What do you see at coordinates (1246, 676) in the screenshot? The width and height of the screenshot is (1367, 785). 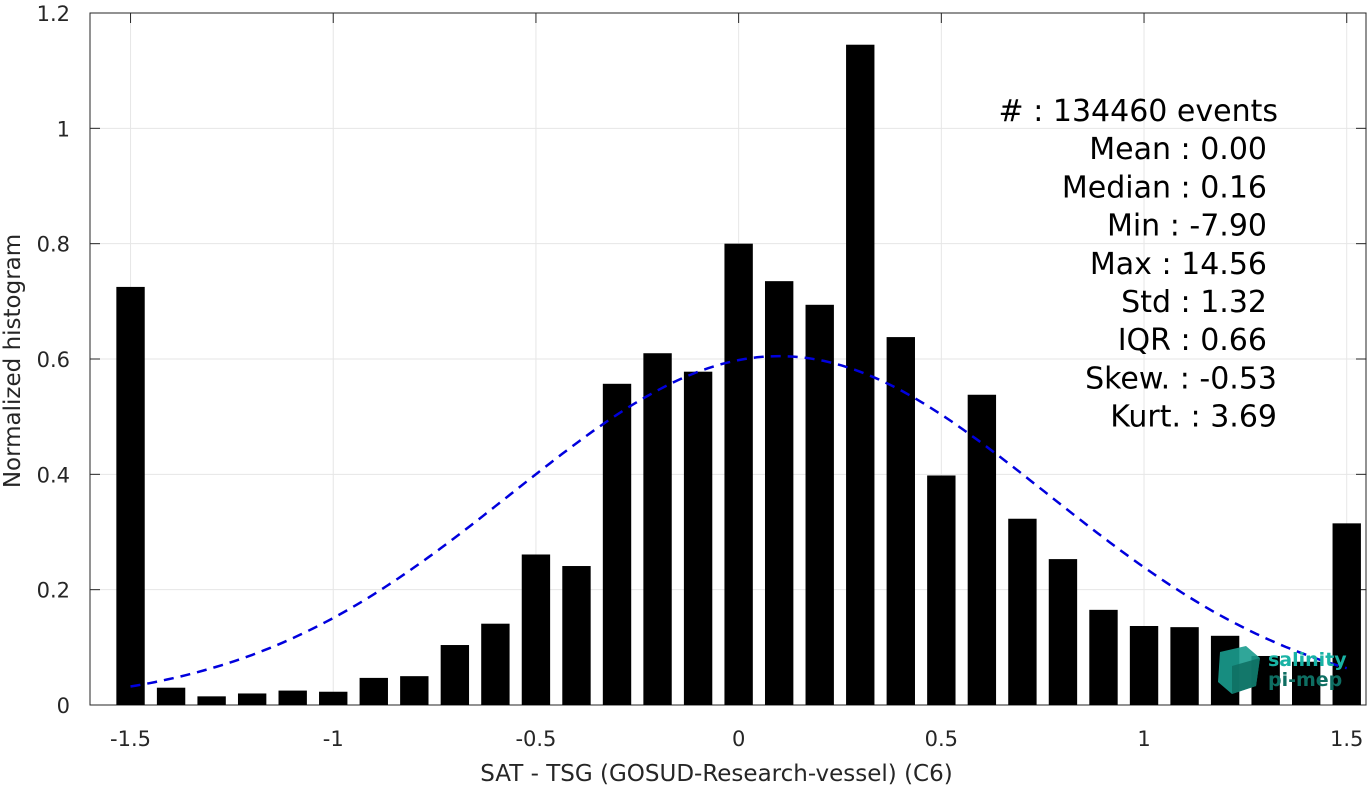 I see `logo-cube-shade` at bounding box center [1246, 676].